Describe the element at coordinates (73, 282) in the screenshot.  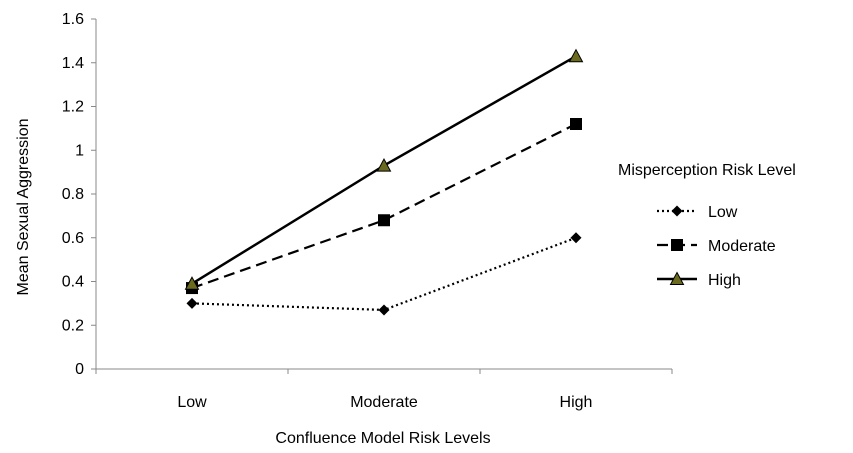
I see `y-tick-label: 0.4` at that location.